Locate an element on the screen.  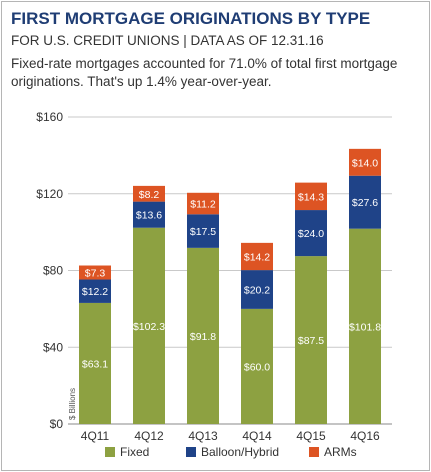
y-tick-label: $160 is located at coordinates (49, 117).